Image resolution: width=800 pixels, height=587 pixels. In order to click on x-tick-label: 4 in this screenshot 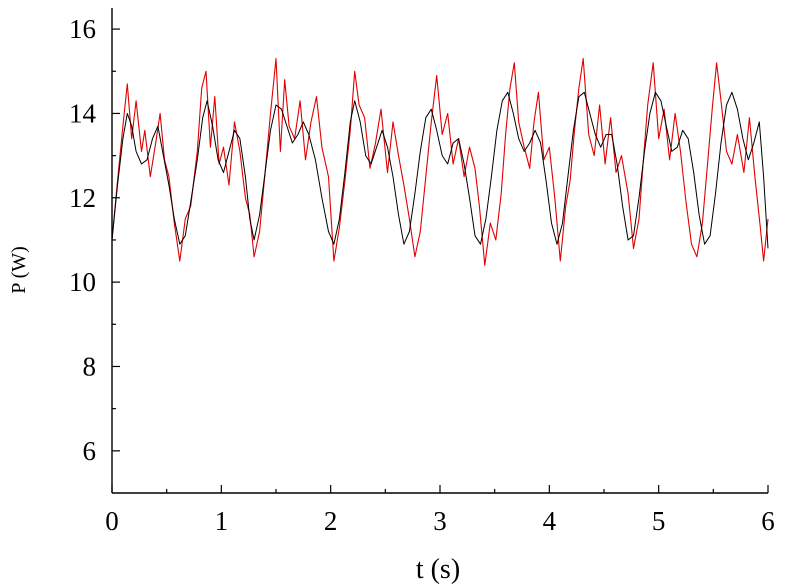, I will do `click(550, 521)`.